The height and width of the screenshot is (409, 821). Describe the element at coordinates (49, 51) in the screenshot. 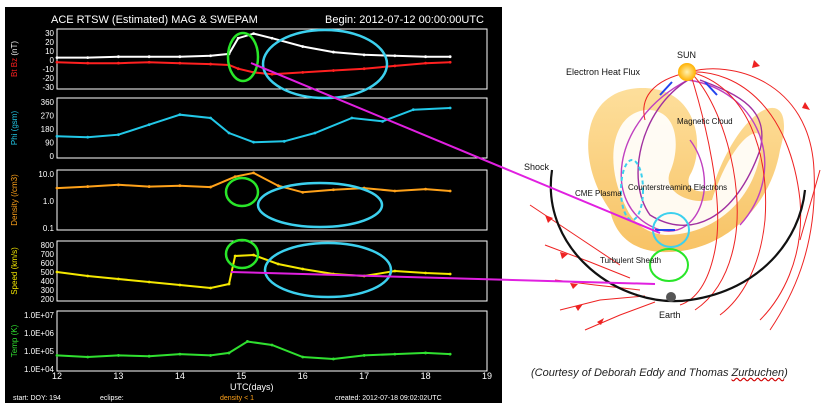

I see `y-tick-label: 10` at that location.